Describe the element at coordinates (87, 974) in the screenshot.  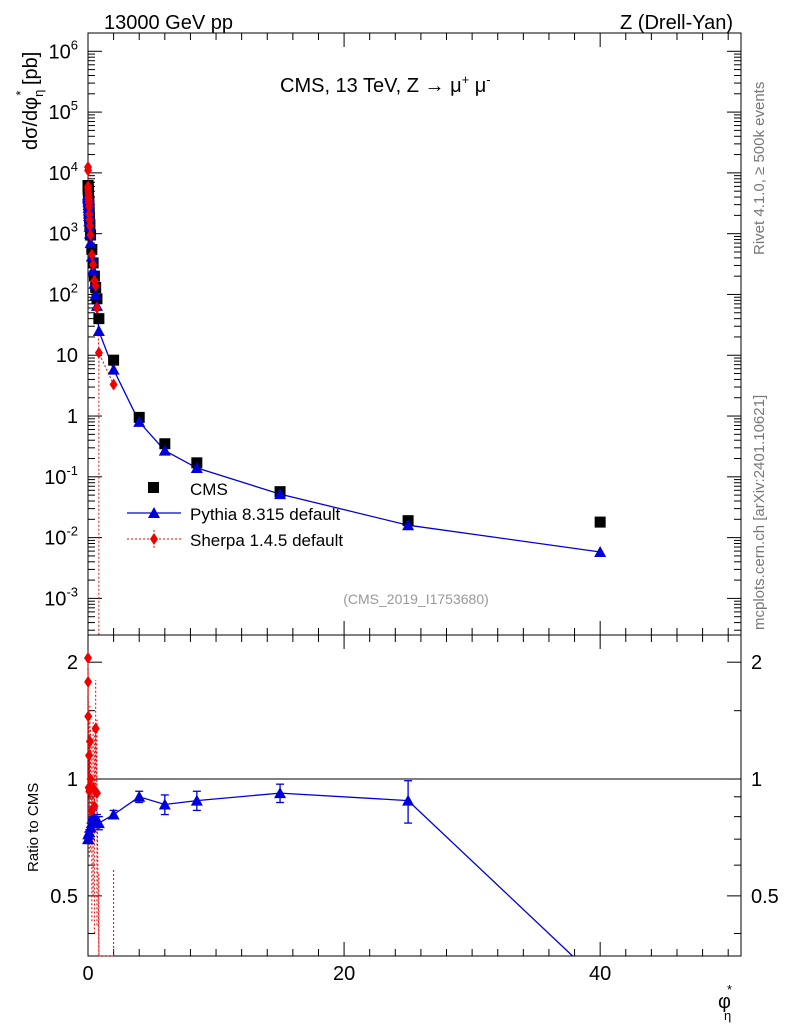
I see `x-tick-label: 0` at that location.